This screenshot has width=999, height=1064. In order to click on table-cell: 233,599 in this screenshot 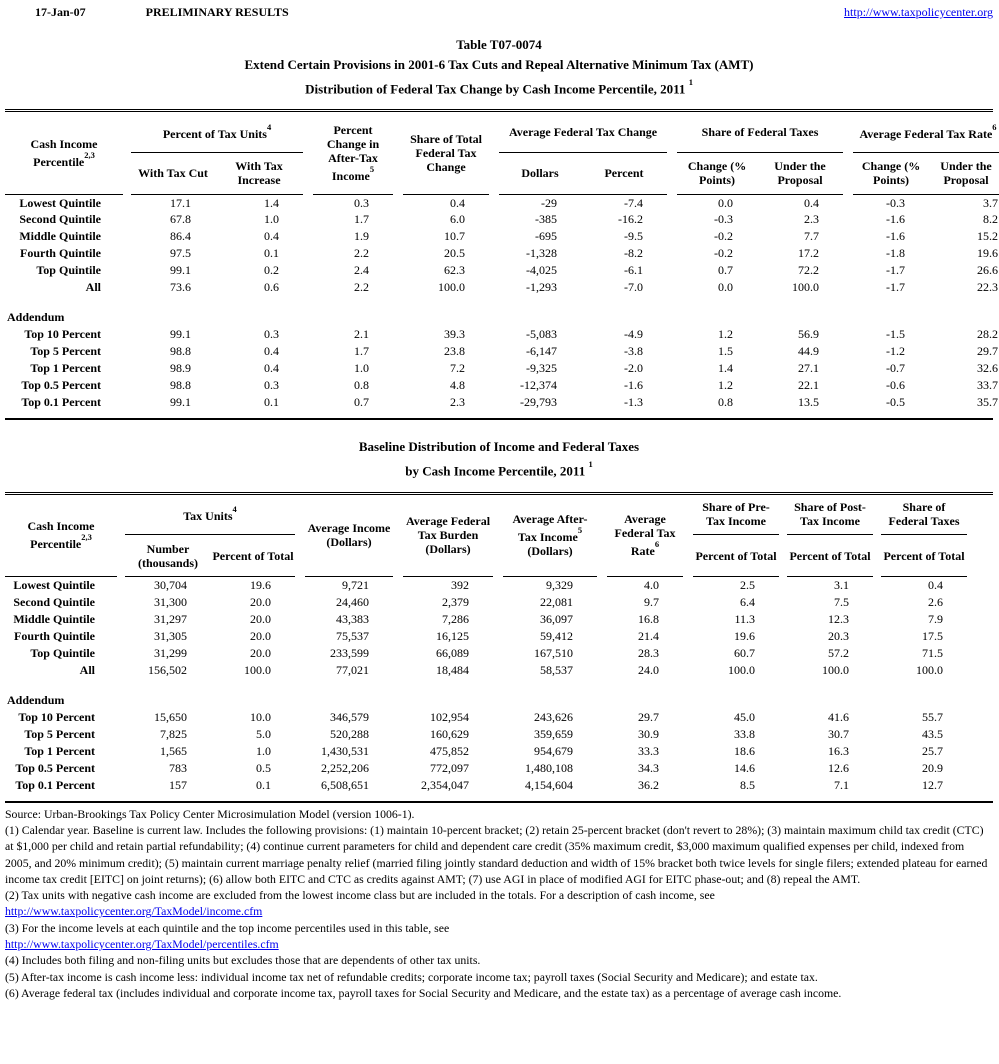, I will do `click(349, 652)`.